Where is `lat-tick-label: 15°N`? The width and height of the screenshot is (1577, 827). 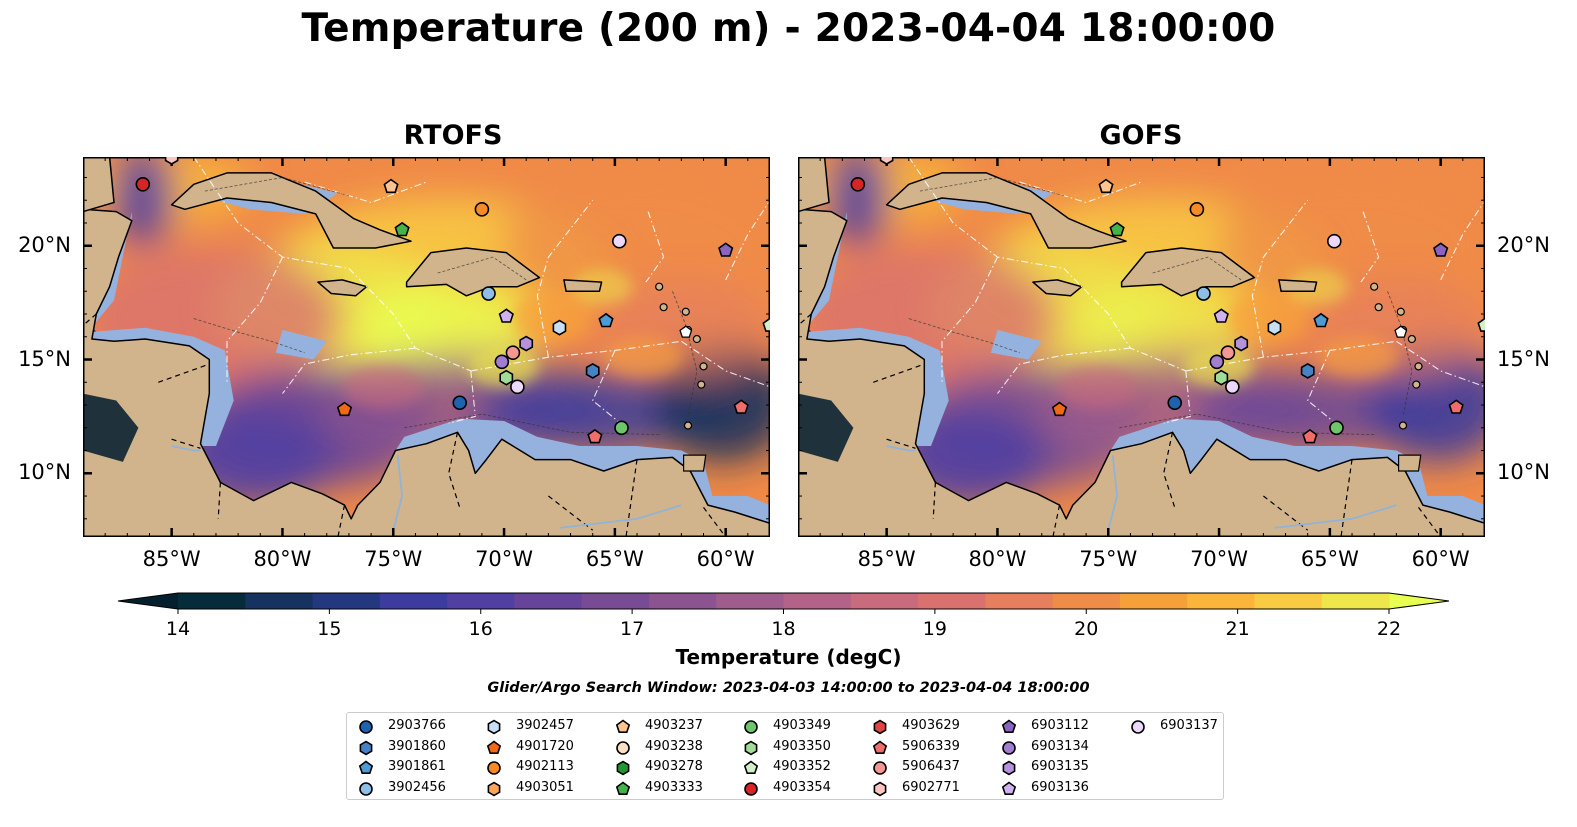
lat-tick-label: 15°N is located at coordinates (1523, 358).